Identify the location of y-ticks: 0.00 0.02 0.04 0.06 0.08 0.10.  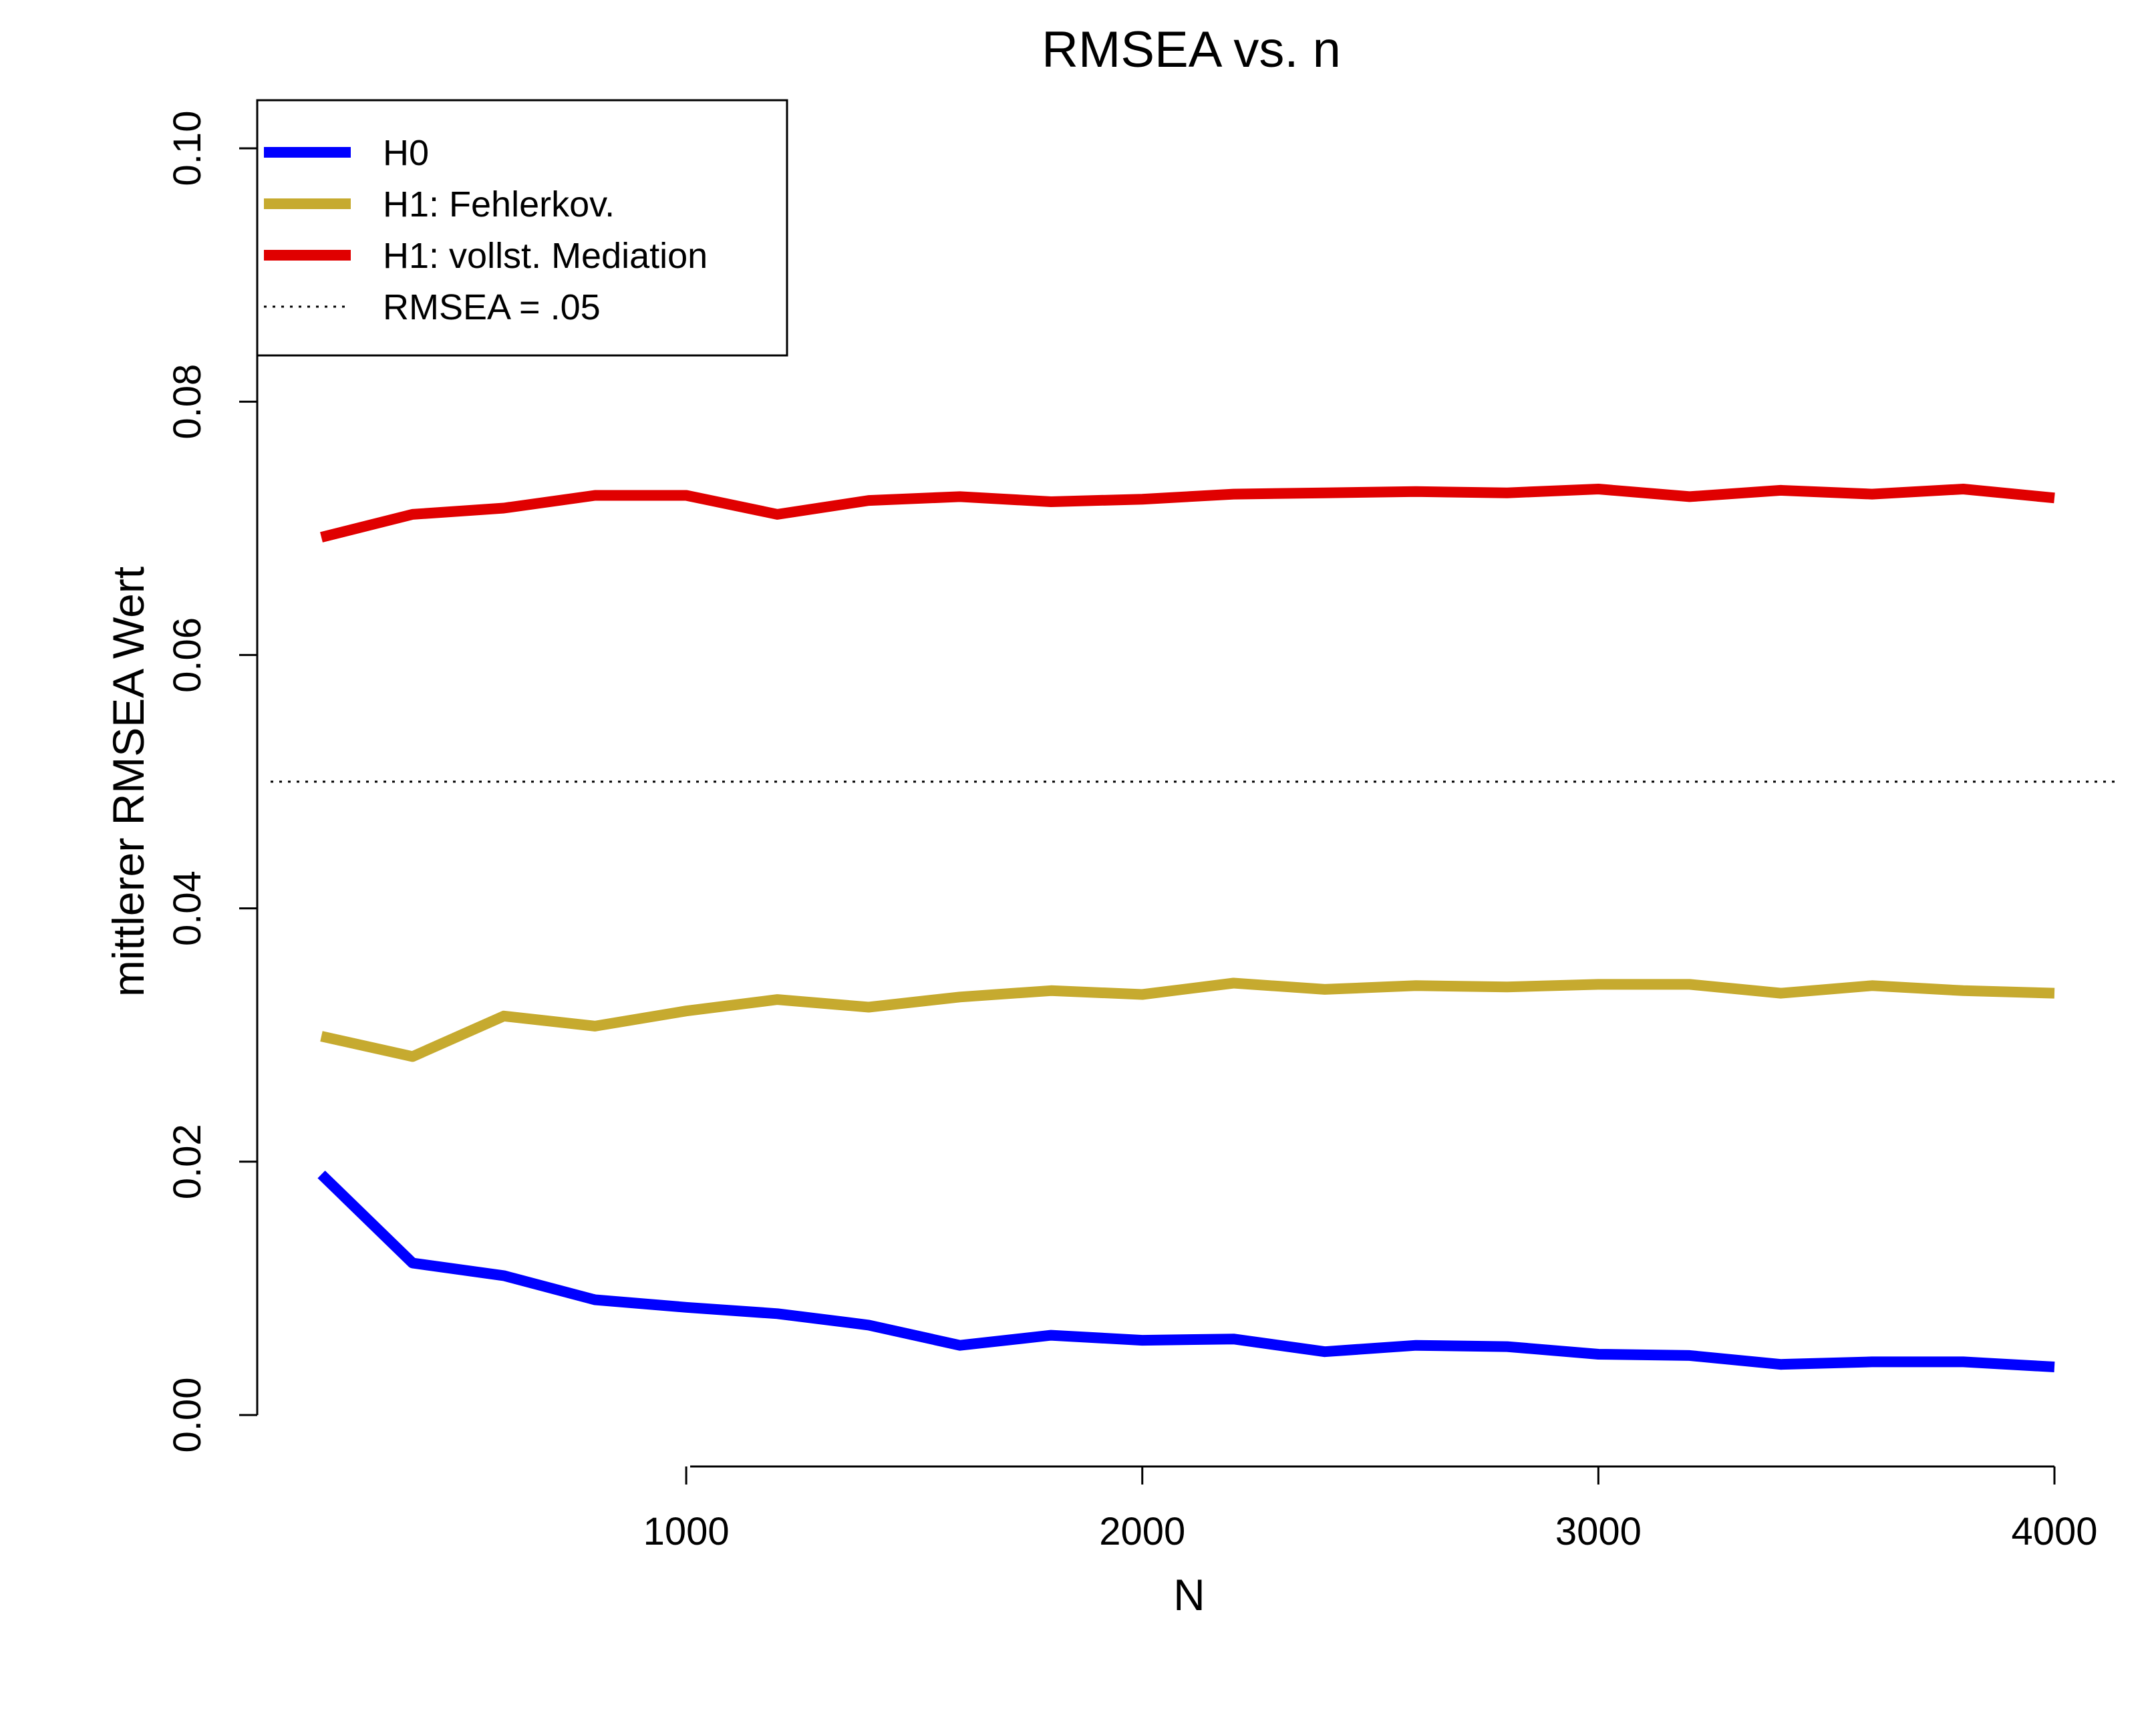
(211, 782).